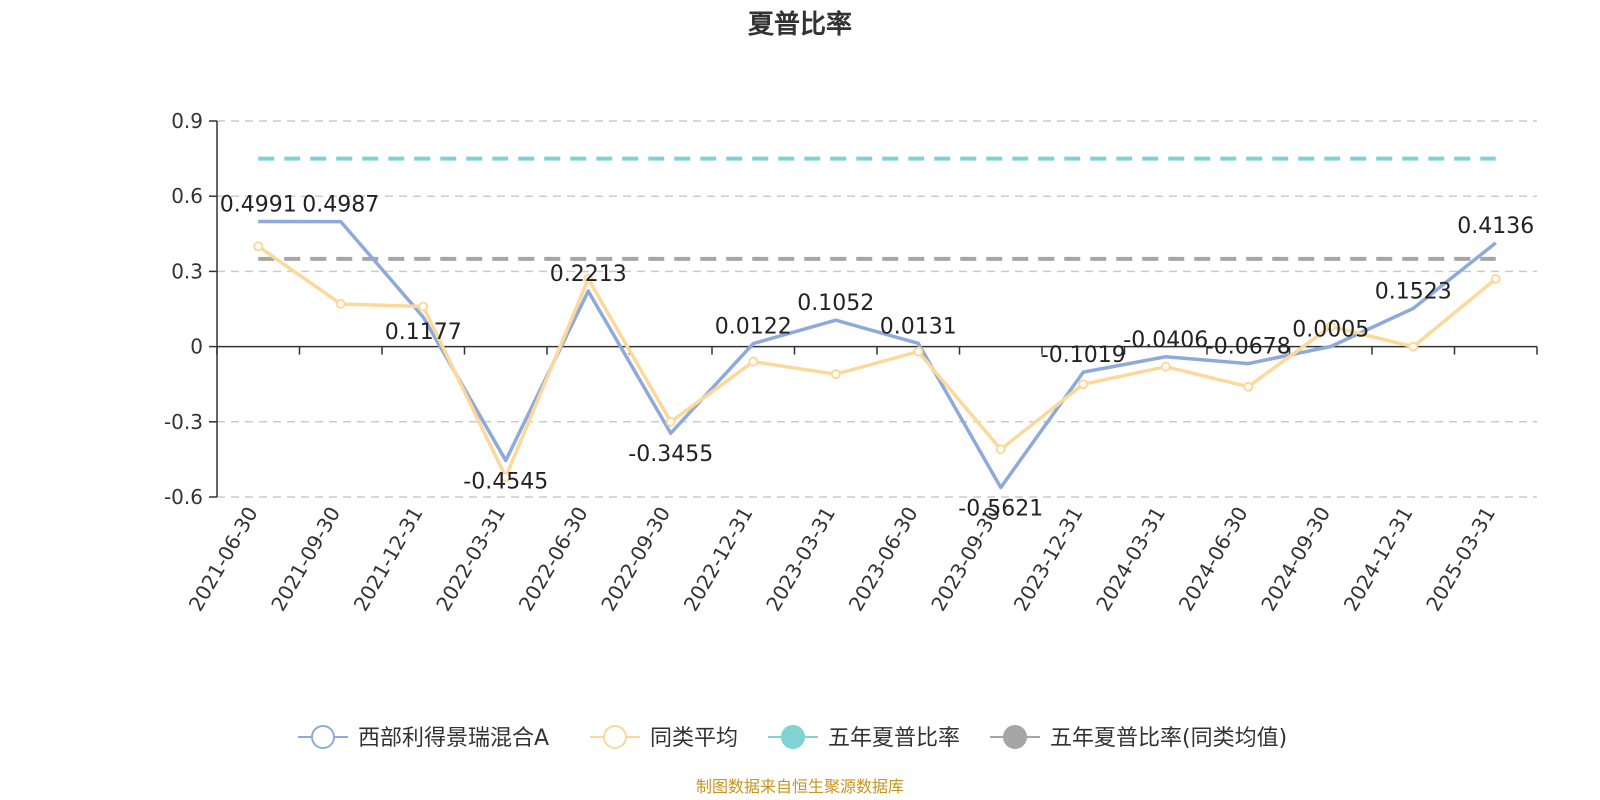 This screenshot has height=800, width=1600. I want to click on data-label: 0.4991, so click(258, 204).